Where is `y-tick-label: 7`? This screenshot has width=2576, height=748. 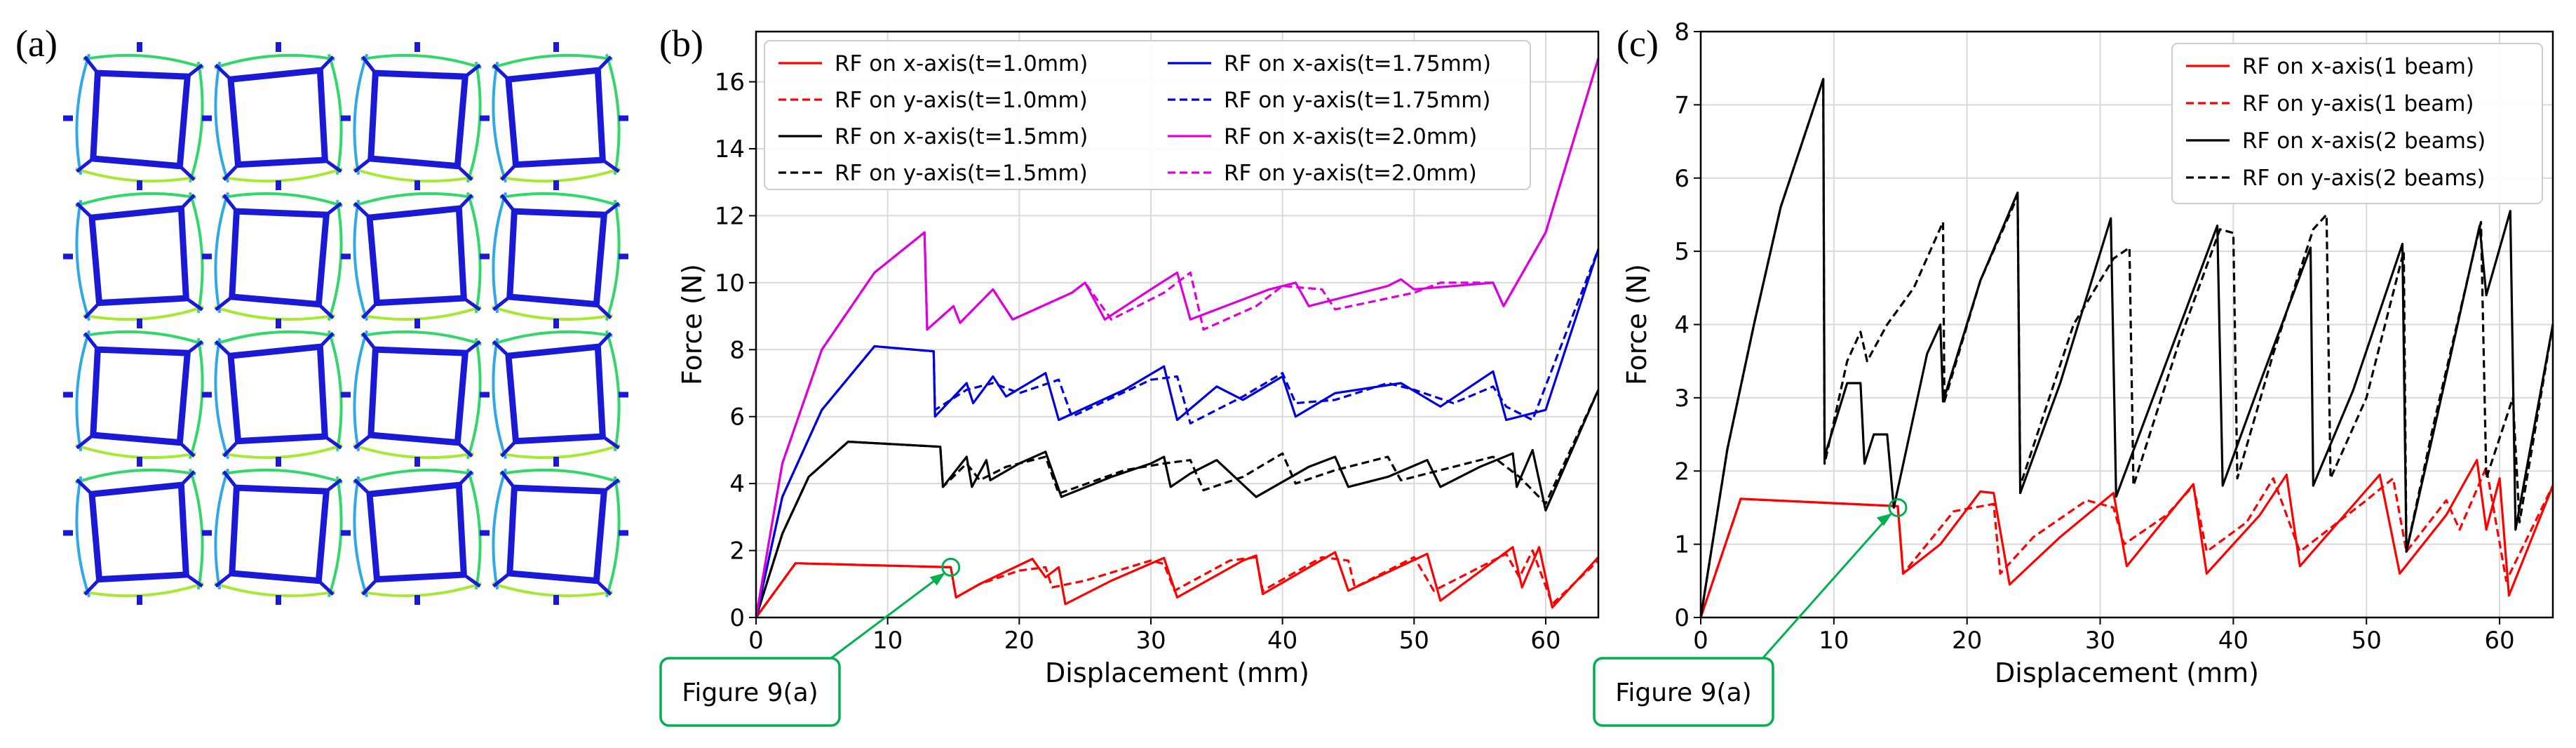
y-tick-label: 7 is located at coordinates (1682, 105).